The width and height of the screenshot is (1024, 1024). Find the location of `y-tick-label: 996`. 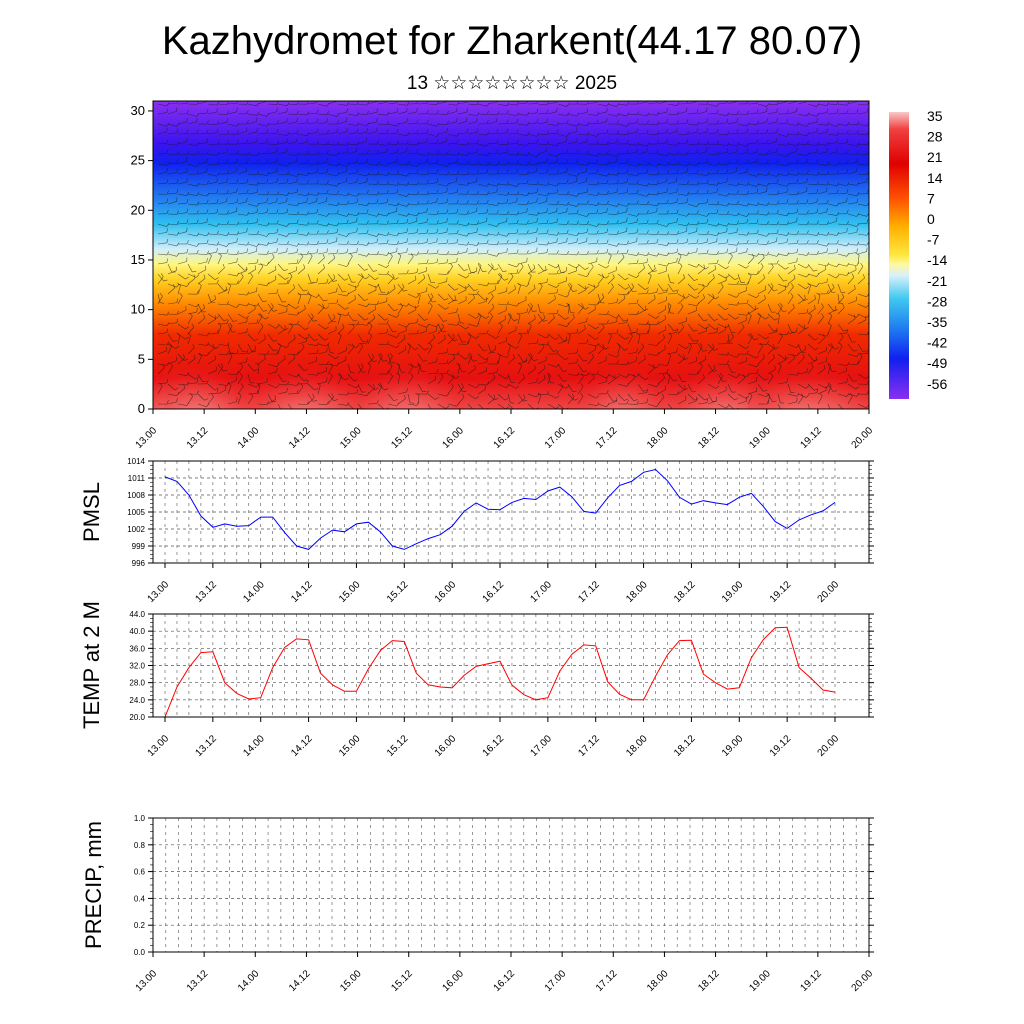

y-tick-label: 996 is located at coordinates (139, 563).